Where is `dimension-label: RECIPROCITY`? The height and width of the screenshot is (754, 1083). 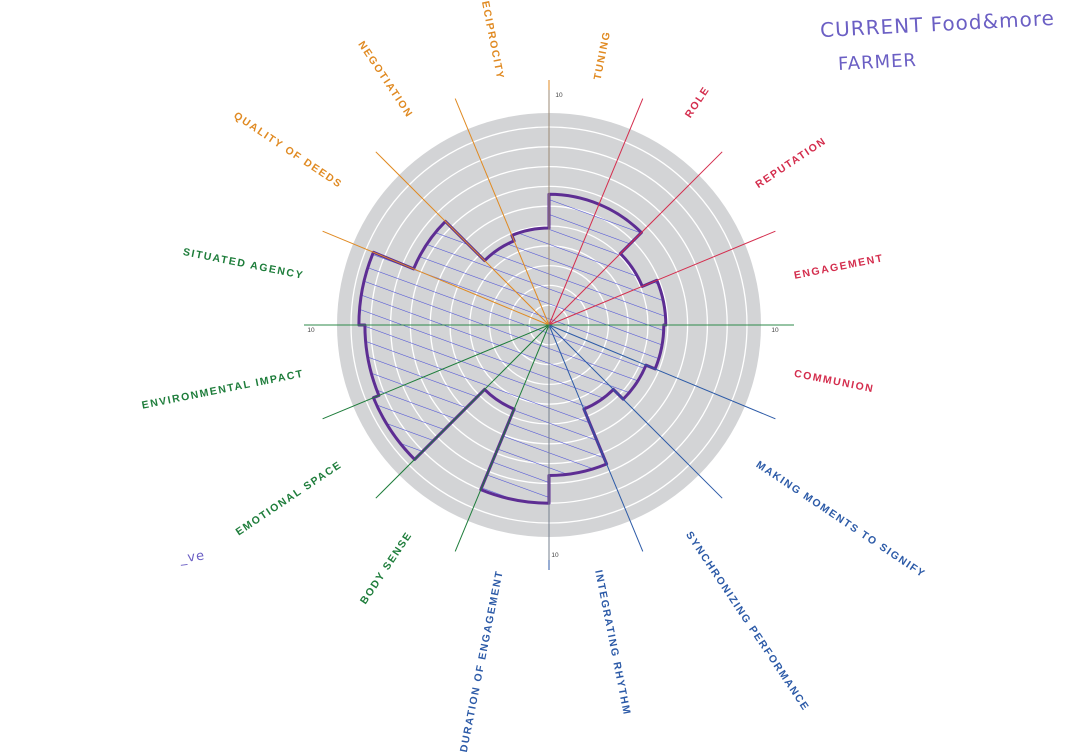 dimension-label: RECIPROCITY is located at coordinates (491, 40).